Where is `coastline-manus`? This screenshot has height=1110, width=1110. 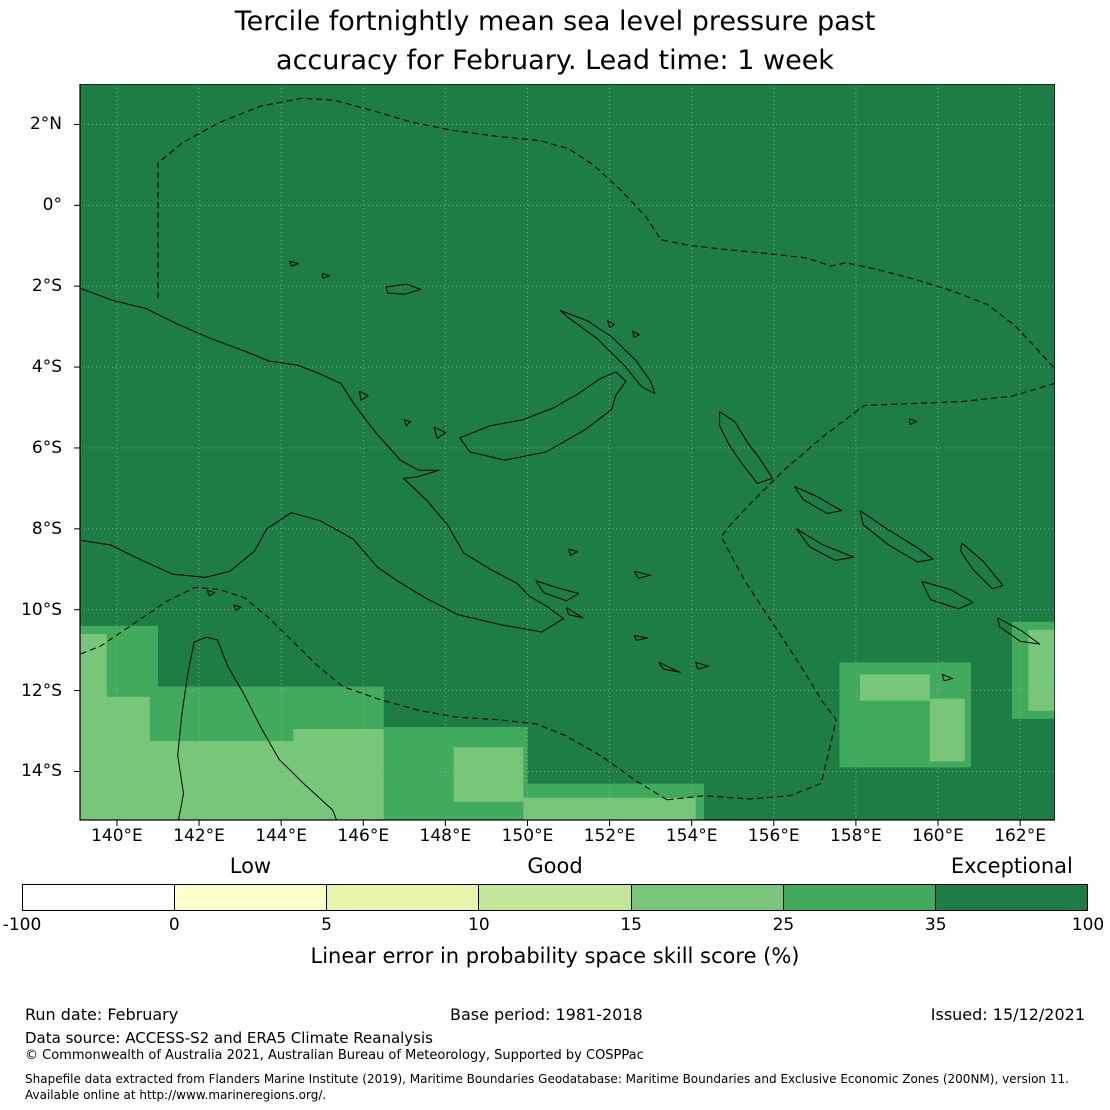
coastline-manus is located at coordinates (403, 289).